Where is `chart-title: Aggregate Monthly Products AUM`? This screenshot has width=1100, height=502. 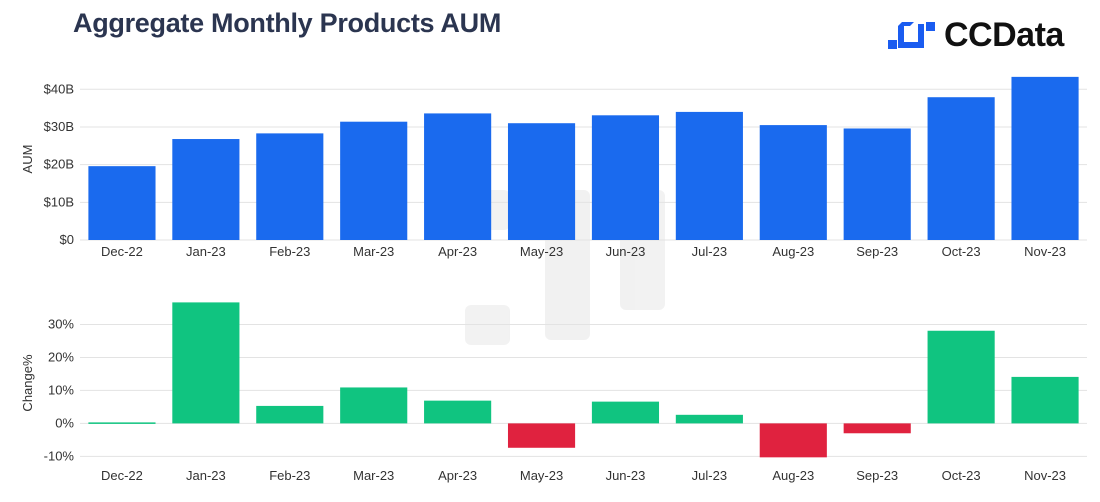 chart-title: Aggregate Monthly Products AUM is located at coordinates (287, 23).